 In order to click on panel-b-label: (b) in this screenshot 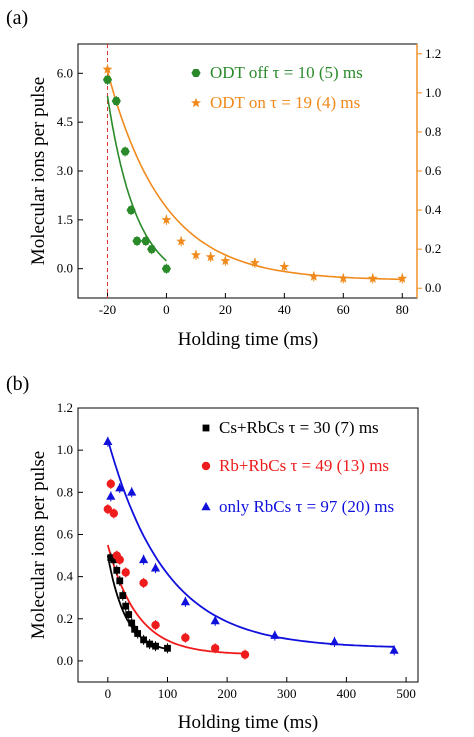, I will do `click(17, 384)`.